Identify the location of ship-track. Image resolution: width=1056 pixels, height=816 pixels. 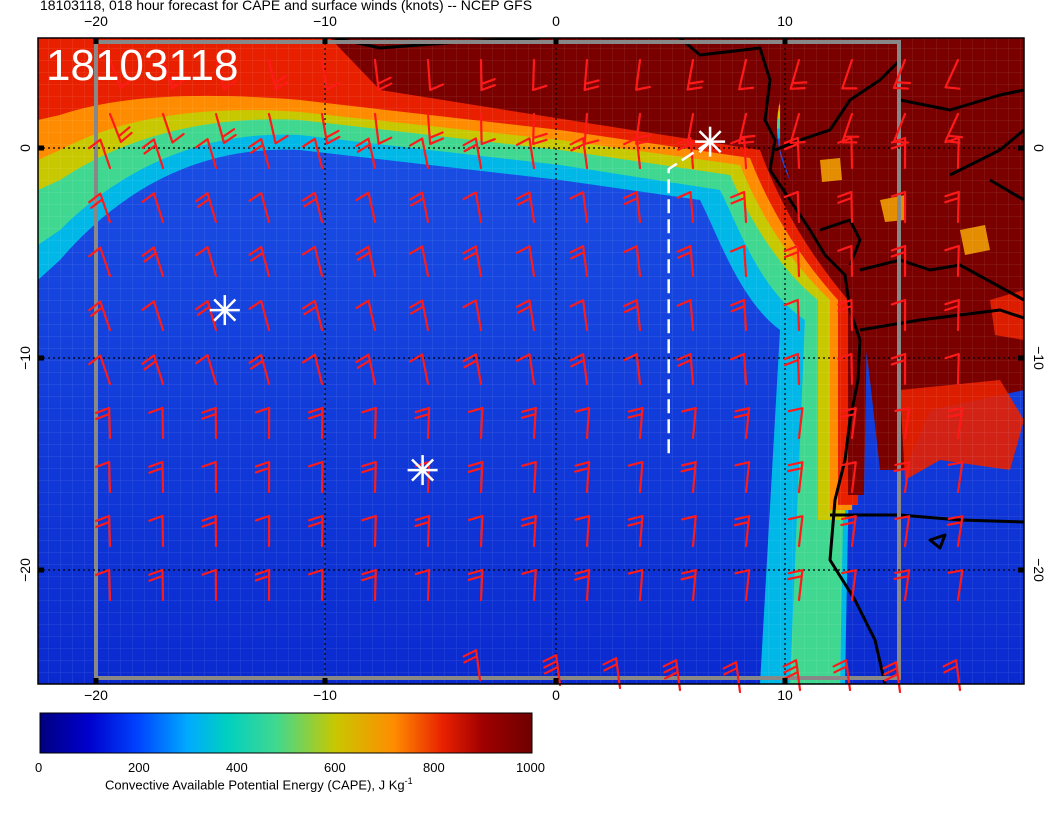
(689, 297).